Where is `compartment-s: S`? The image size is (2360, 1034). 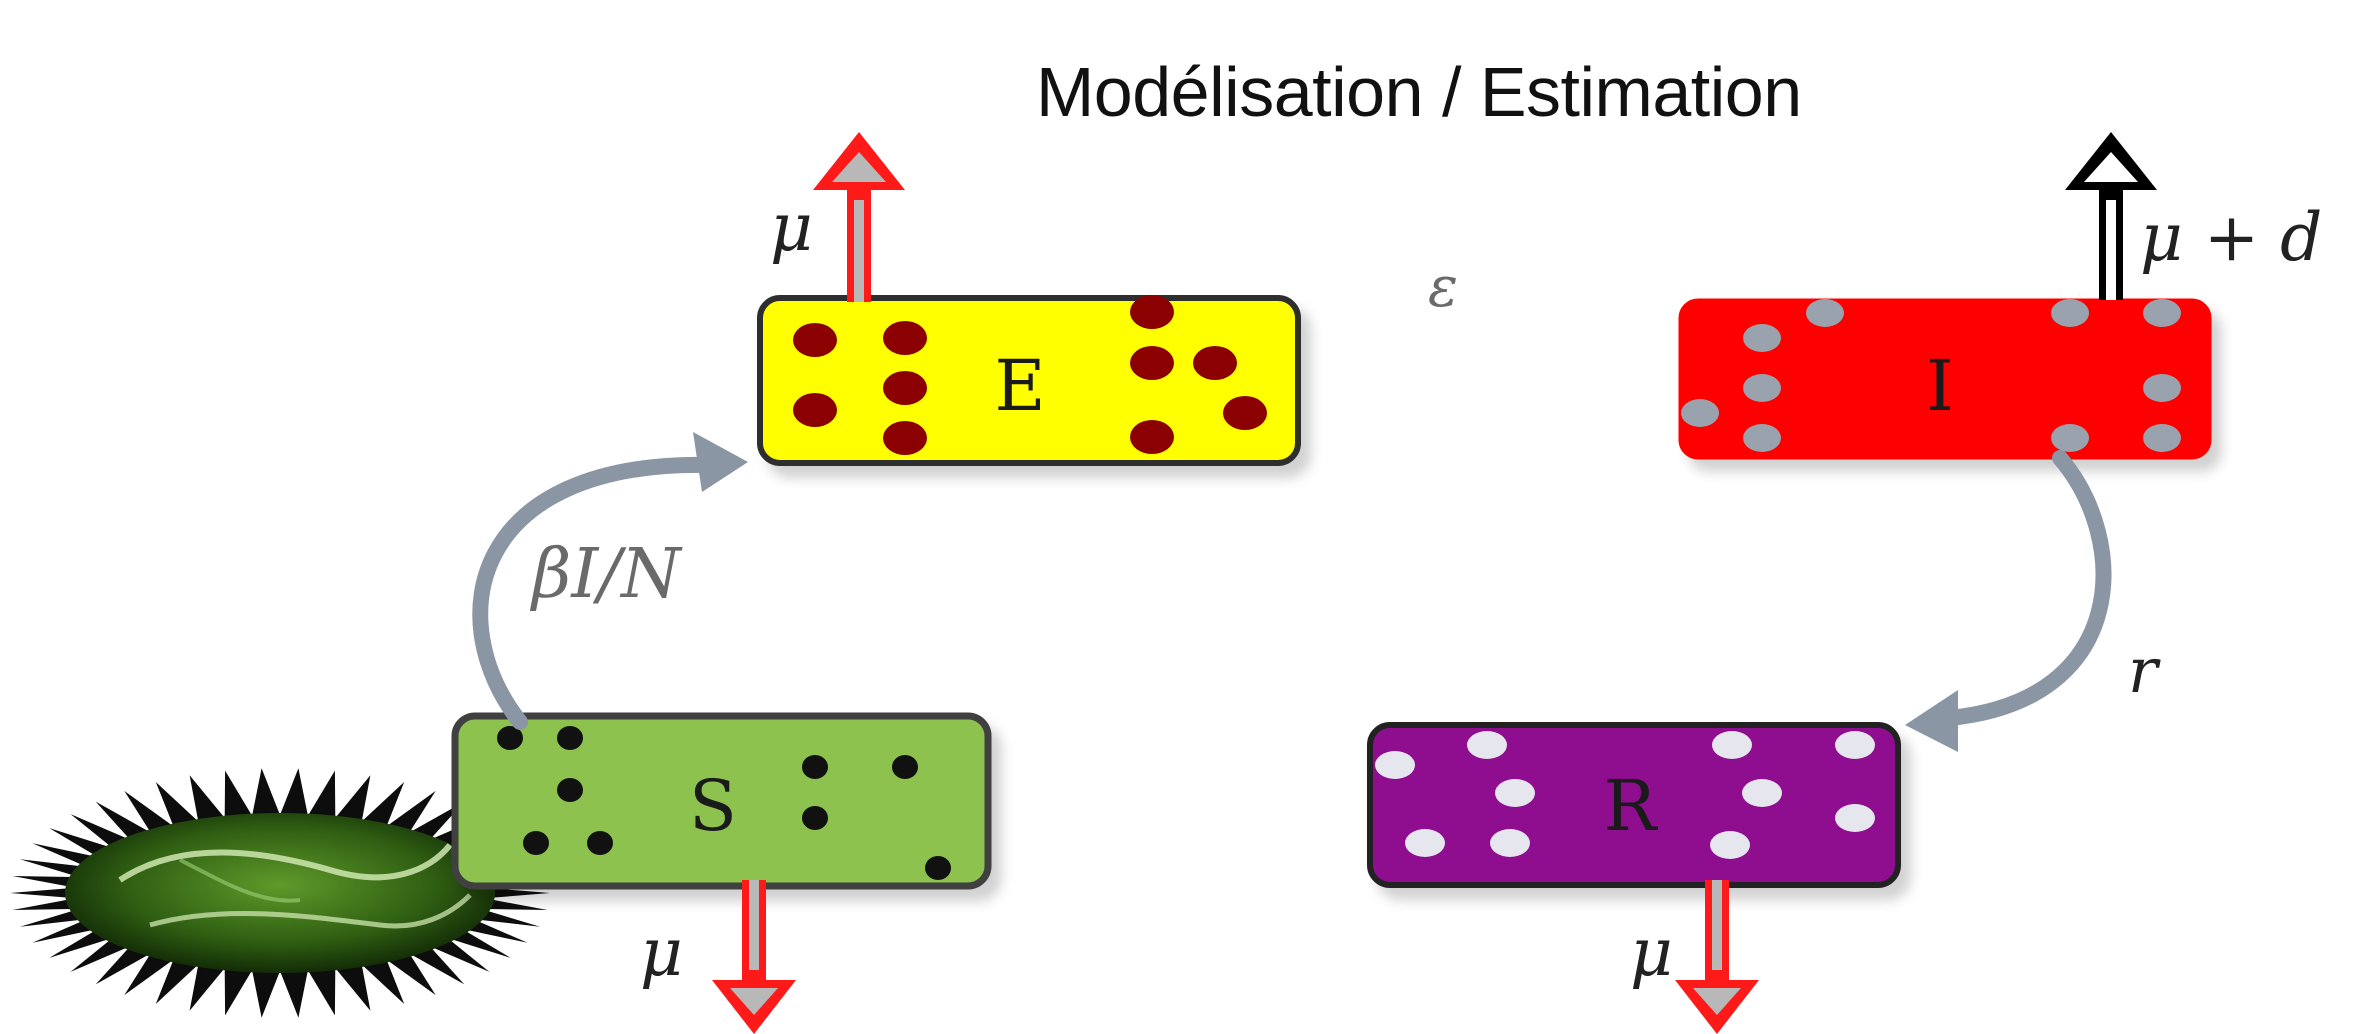 compartment-s: S is located at coordinates (721, 801).